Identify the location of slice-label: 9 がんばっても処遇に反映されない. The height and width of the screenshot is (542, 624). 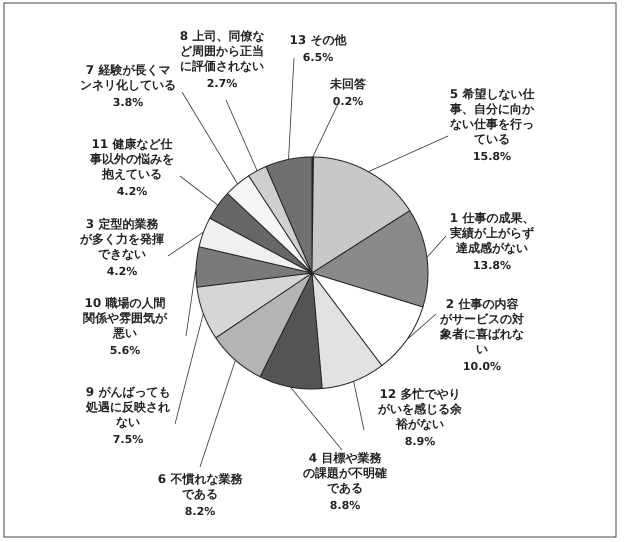
(127, 407).